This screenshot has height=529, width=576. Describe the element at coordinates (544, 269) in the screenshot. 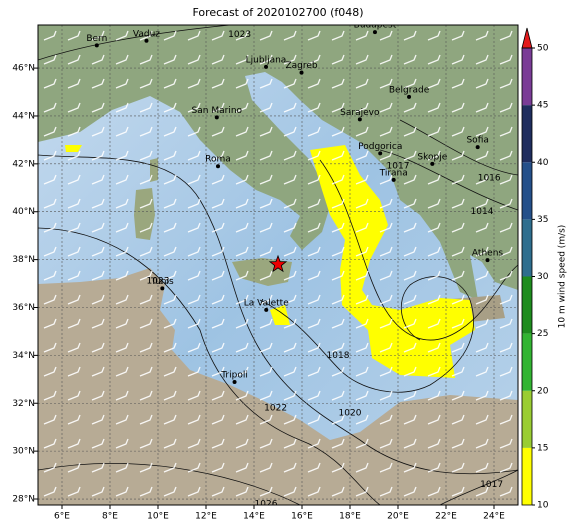

I see `colorbar: 10 15 20 25 30 35 40 45 50 10 m wind speed (m/s)` at that location.